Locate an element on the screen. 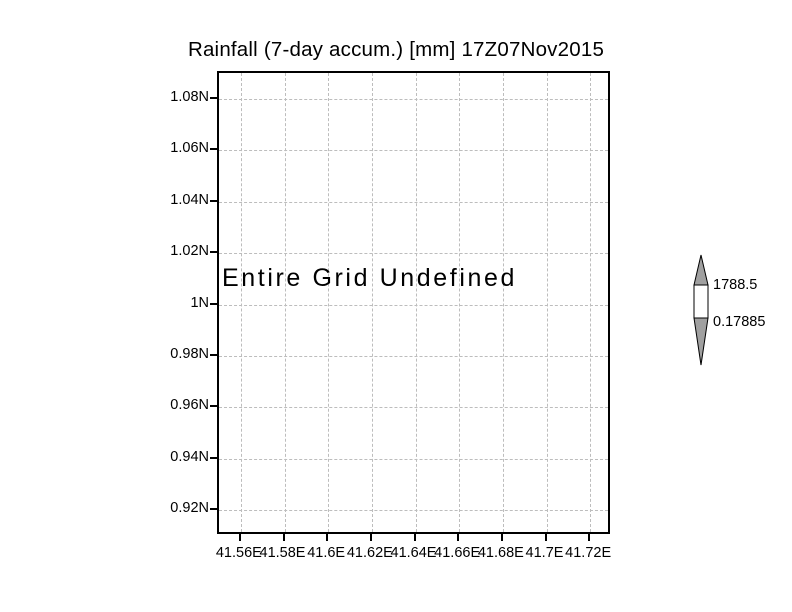 The width and height of the screenshot is (792, 612). undefined-grid-message: Entire Grid Undefined is located at coordinates (370, 278).